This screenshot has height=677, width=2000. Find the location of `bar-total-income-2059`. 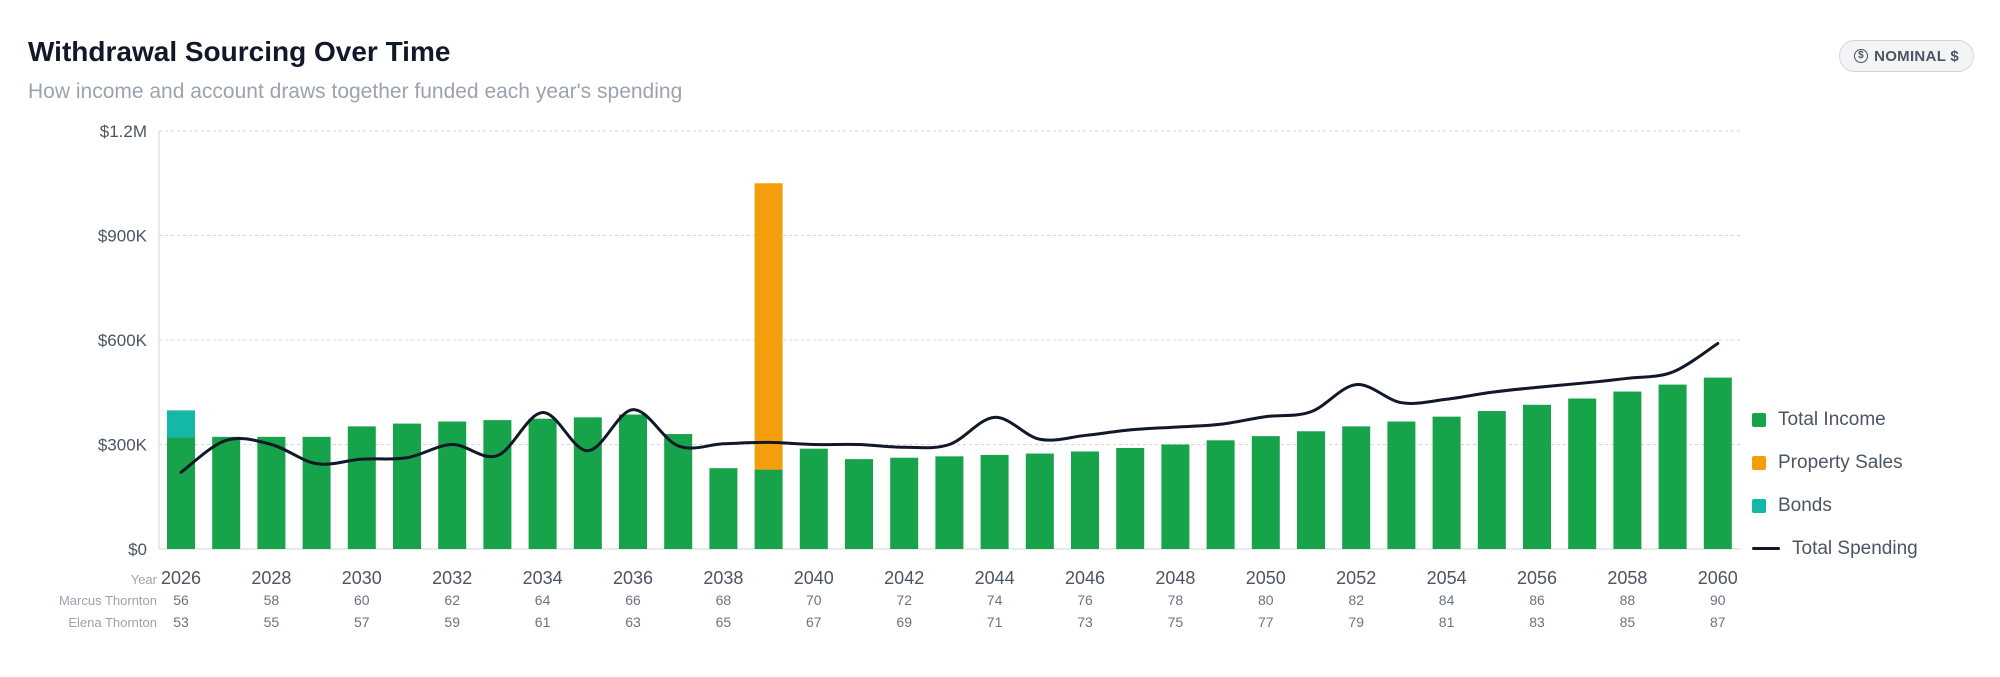

bar-total-income-2059 is located at coordinates (1672, 466).